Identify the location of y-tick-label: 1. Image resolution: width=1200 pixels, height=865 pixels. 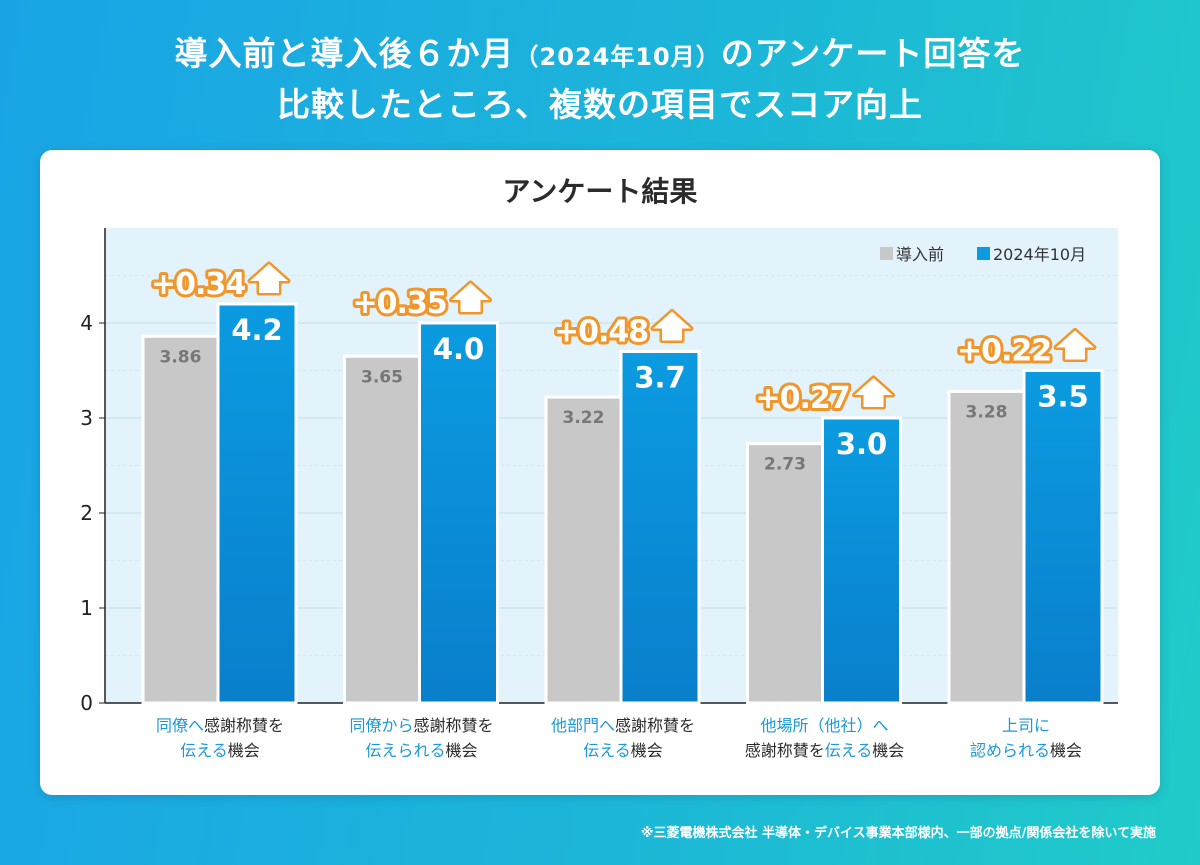
(86, 608).